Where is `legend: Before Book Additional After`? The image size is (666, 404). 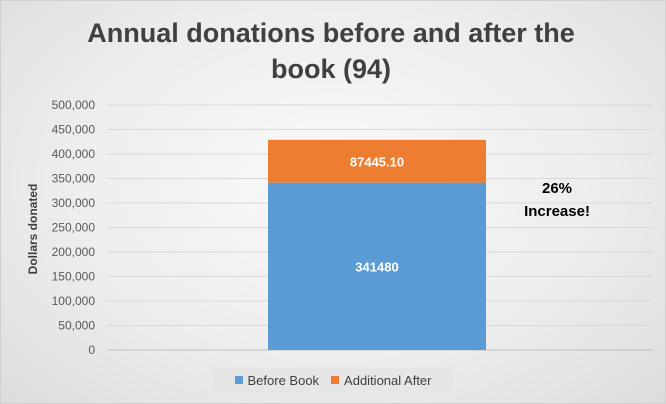
legend: Before Book Additional After is located at coordinates (333, 380).